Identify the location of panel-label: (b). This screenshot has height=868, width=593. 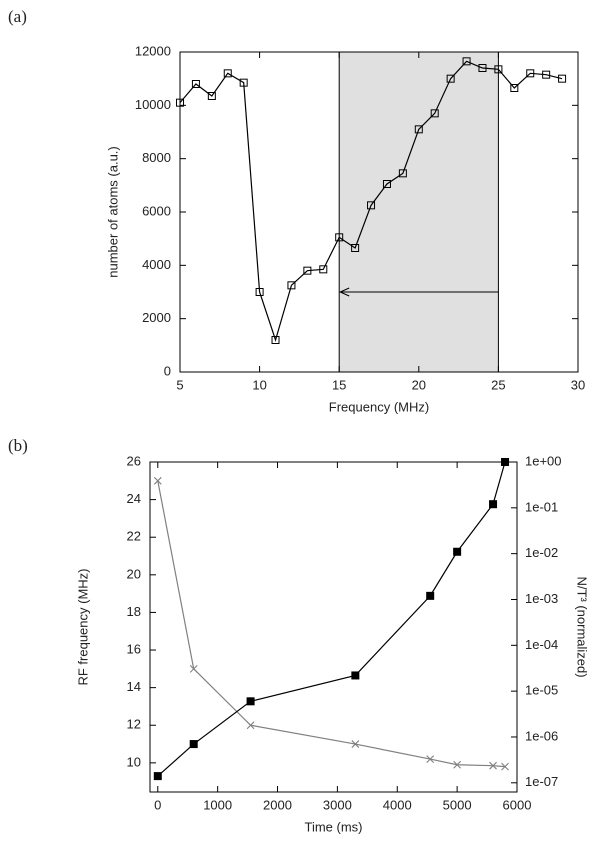
(18, 445).